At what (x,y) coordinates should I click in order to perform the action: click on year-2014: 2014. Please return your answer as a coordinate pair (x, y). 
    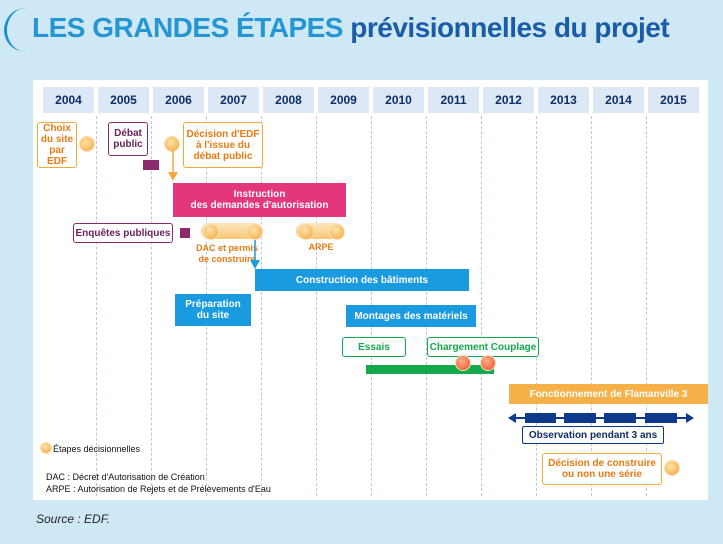
    Looking at the image, I should click on (618, 100).